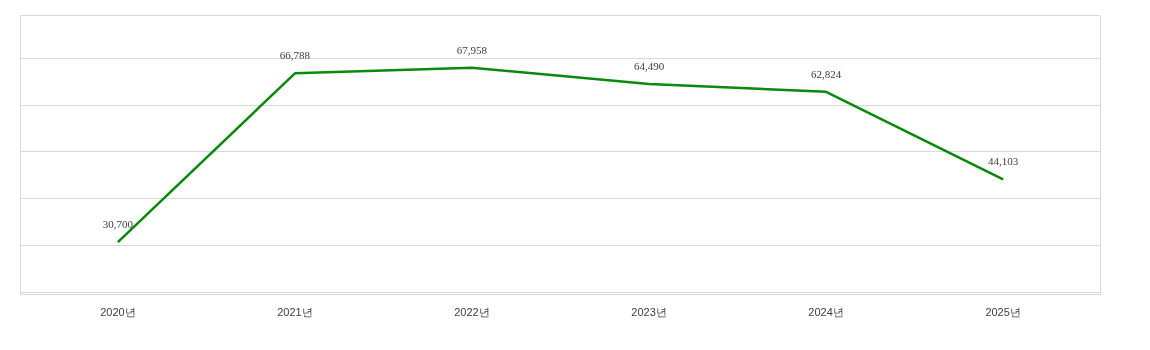  I want to click on x-tick-label: 2021년, so click(295, 311).